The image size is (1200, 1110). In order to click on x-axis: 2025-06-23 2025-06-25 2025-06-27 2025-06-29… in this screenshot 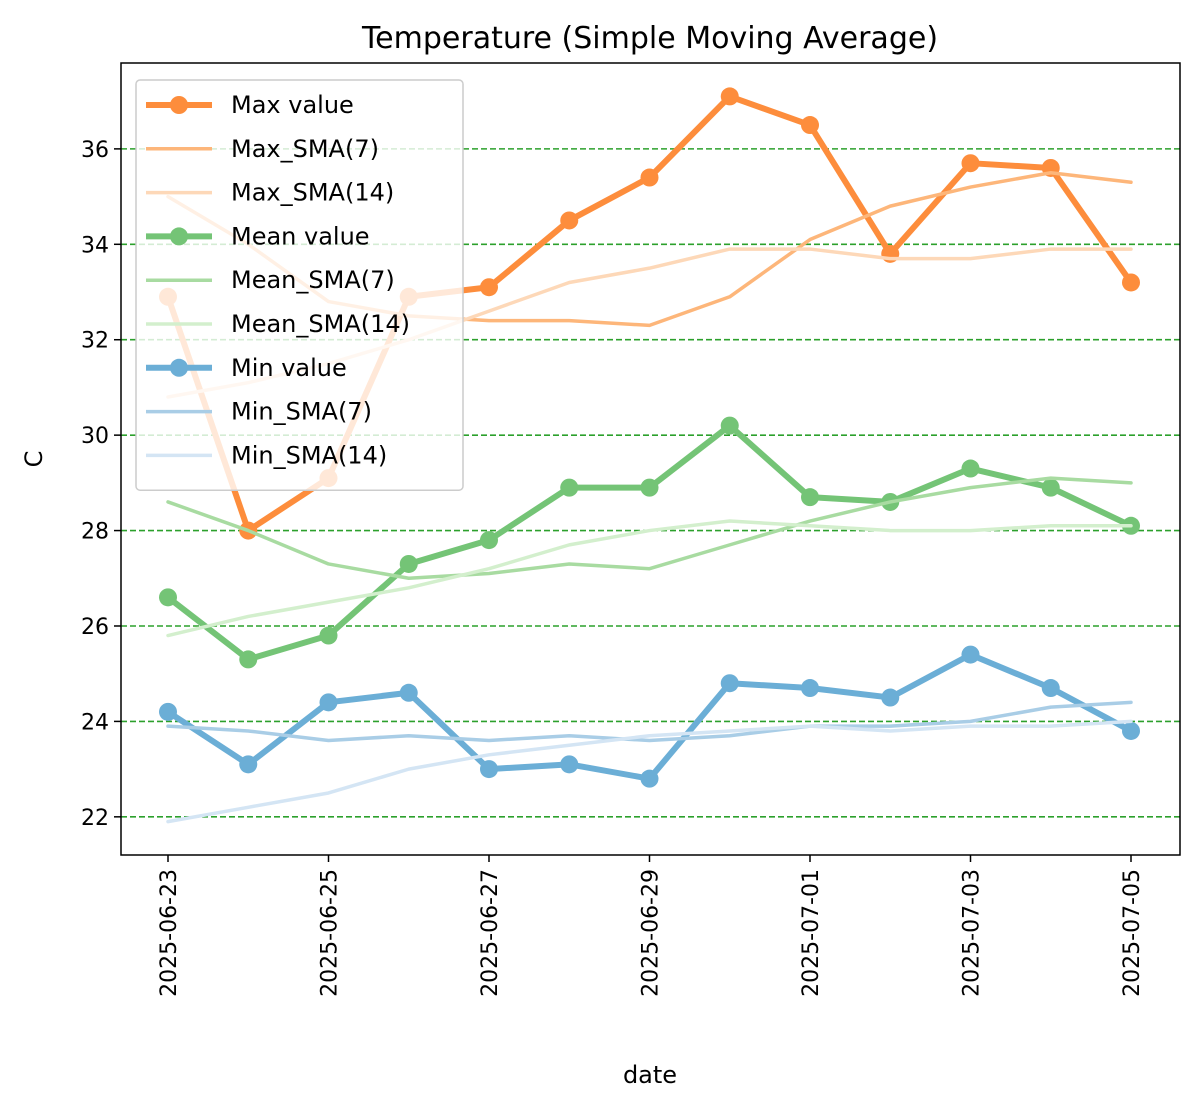, I will do `click(651, 926)`.